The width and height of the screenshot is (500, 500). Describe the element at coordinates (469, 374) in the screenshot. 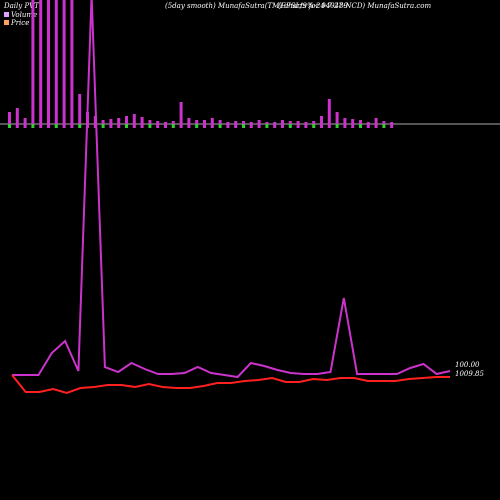

I see `last-price-label: 1009.85` at that location.